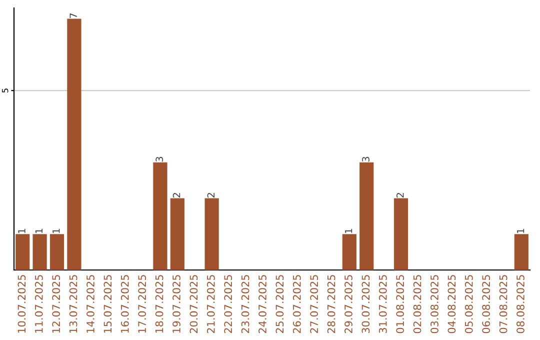 The height and width of the screenshot is (340, 540). I want to click on x-tick-label: 03.08.2025, so click(434, 304).